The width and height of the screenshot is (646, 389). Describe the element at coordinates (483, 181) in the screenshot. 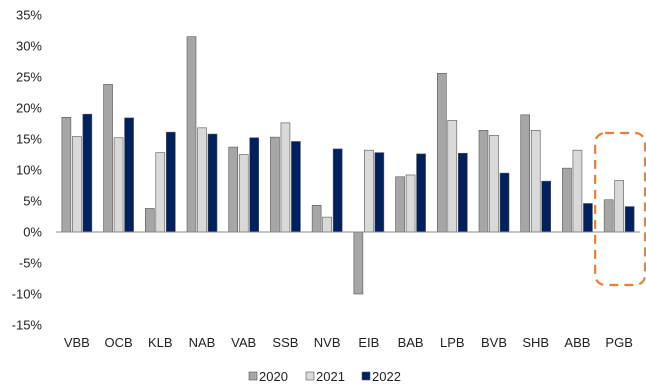

I see `bar-bvb-2020` at that location.